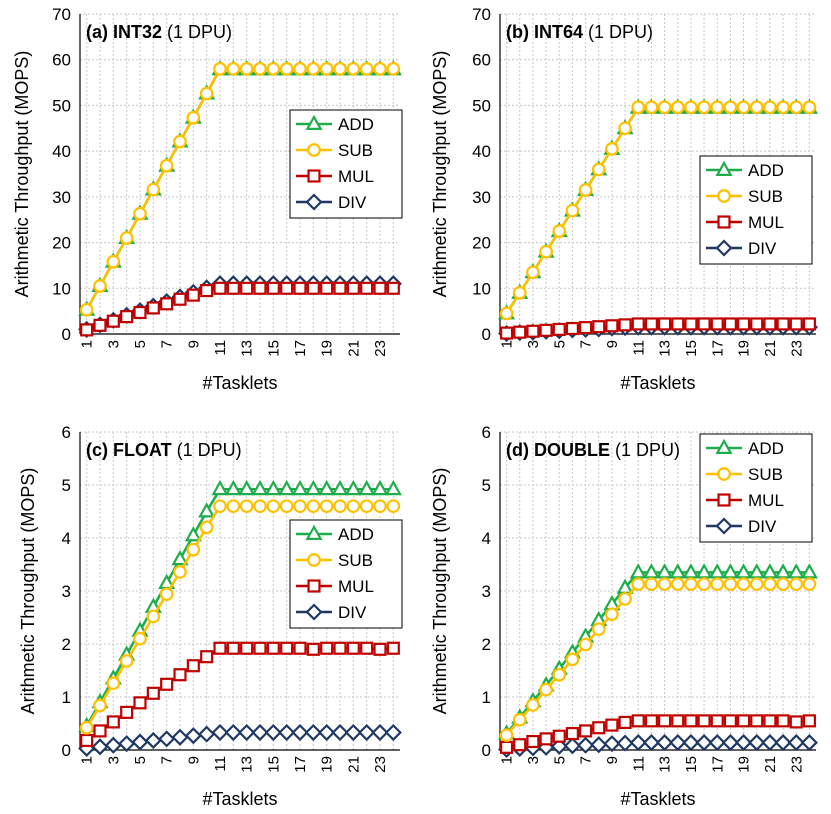  What do you see at coordinates (273, 764) in the screenshot?
I see `x-tick-label: 15` at bounding box center [273, 764].